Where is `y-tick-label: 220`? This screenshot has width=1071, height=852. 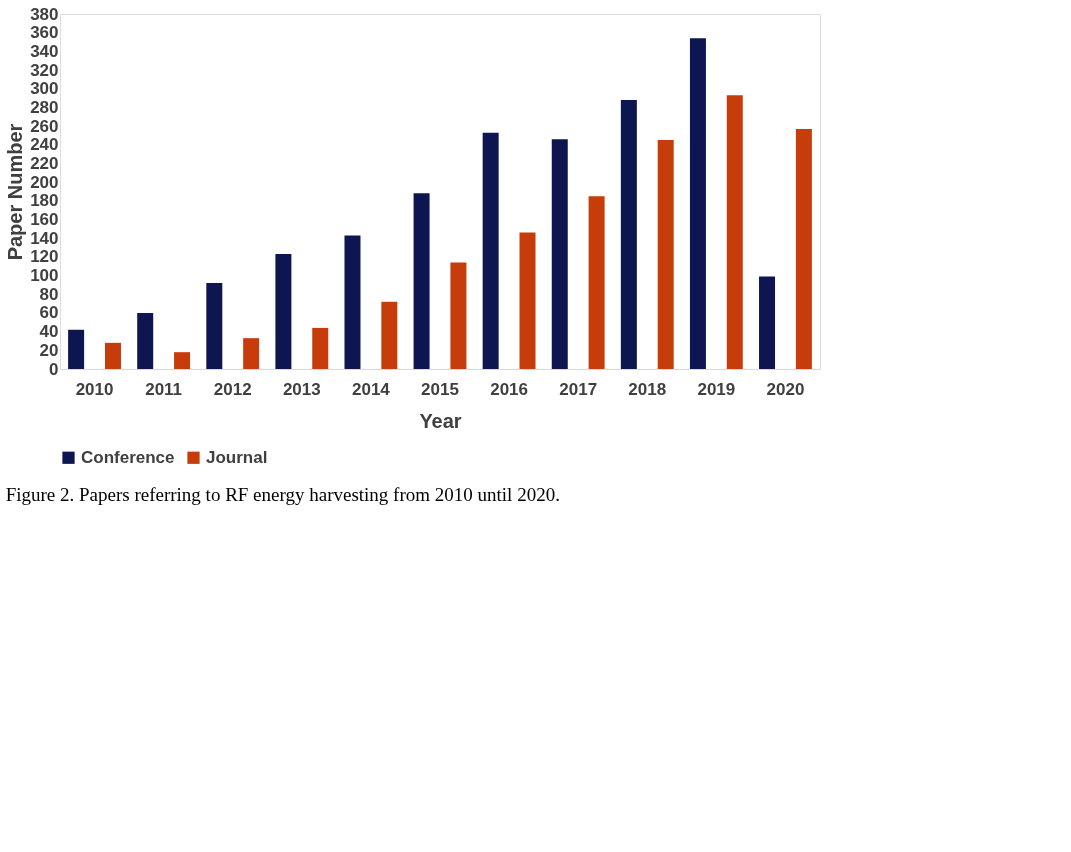
y-tick-label: 220 is located at coordinates (44, 163).